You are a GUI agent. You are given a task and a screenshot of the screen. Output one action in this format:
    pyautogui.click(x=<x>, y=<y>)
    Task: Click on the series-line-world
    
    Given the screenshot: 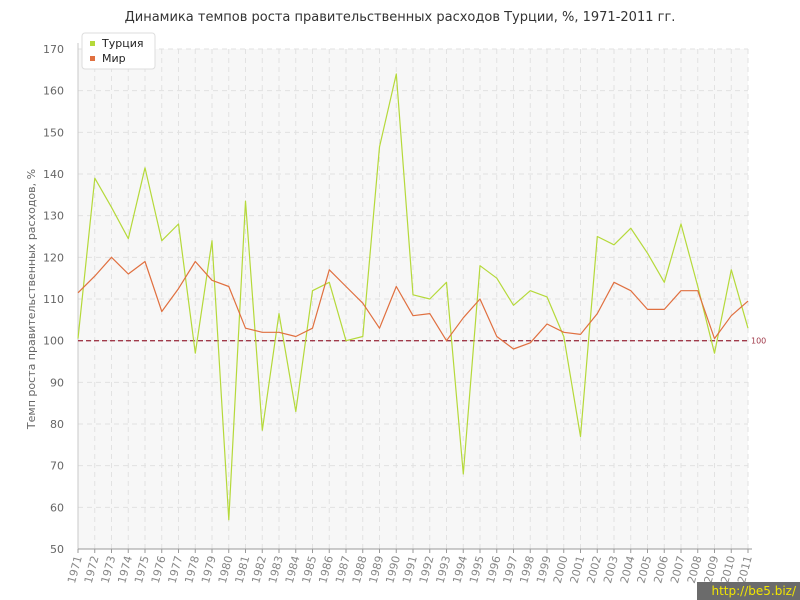 What is the action you would take?
    pyautogui.click(x=413, y=303)
    